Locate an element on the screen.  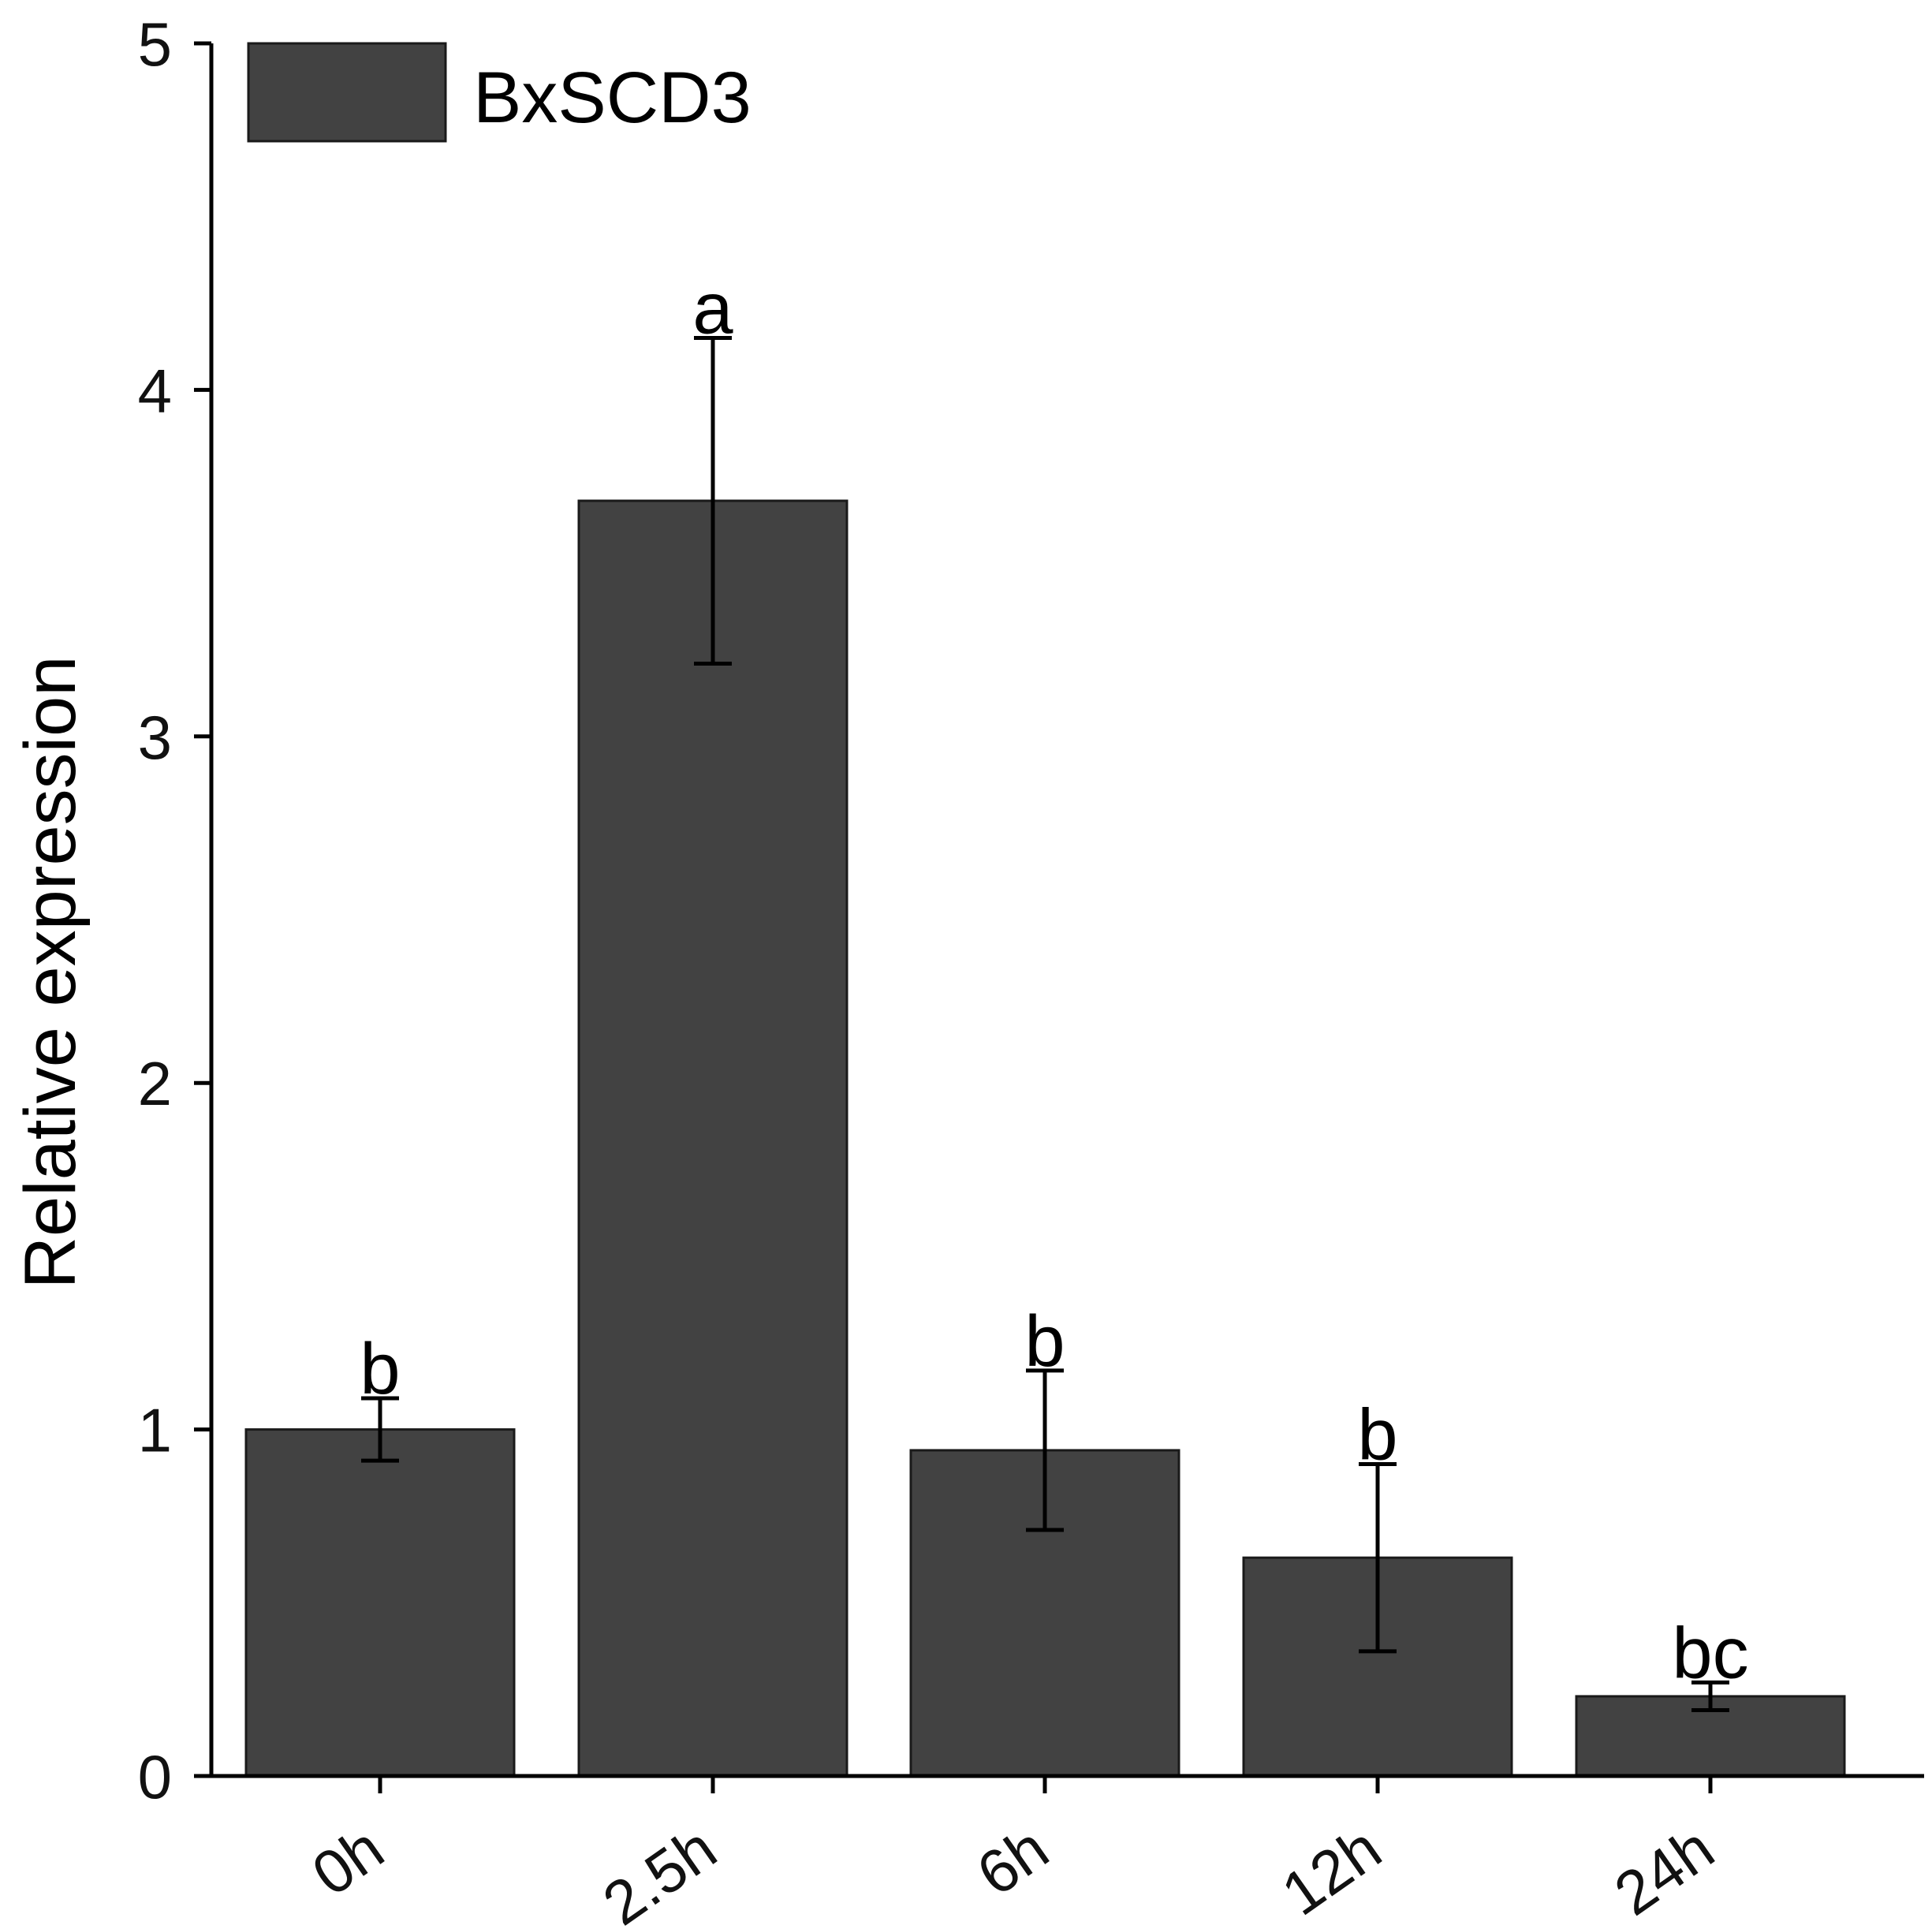
y-axis-title: Relative expression is located at coordinates (50, 972).